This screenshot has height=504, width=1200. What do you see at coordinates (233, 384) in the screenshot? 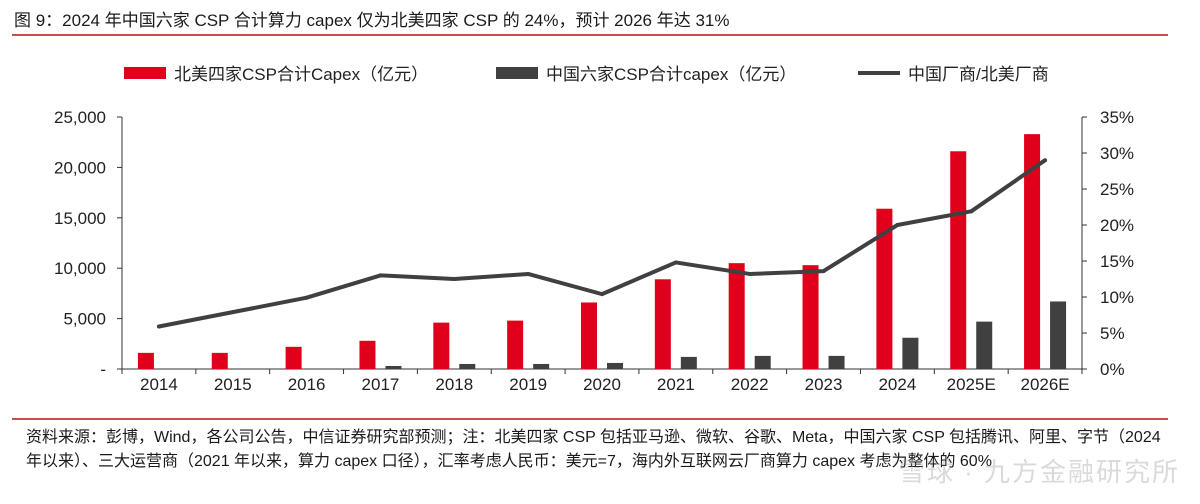
I see `x-tick-label: 2015` at bounding box center [233, 384].